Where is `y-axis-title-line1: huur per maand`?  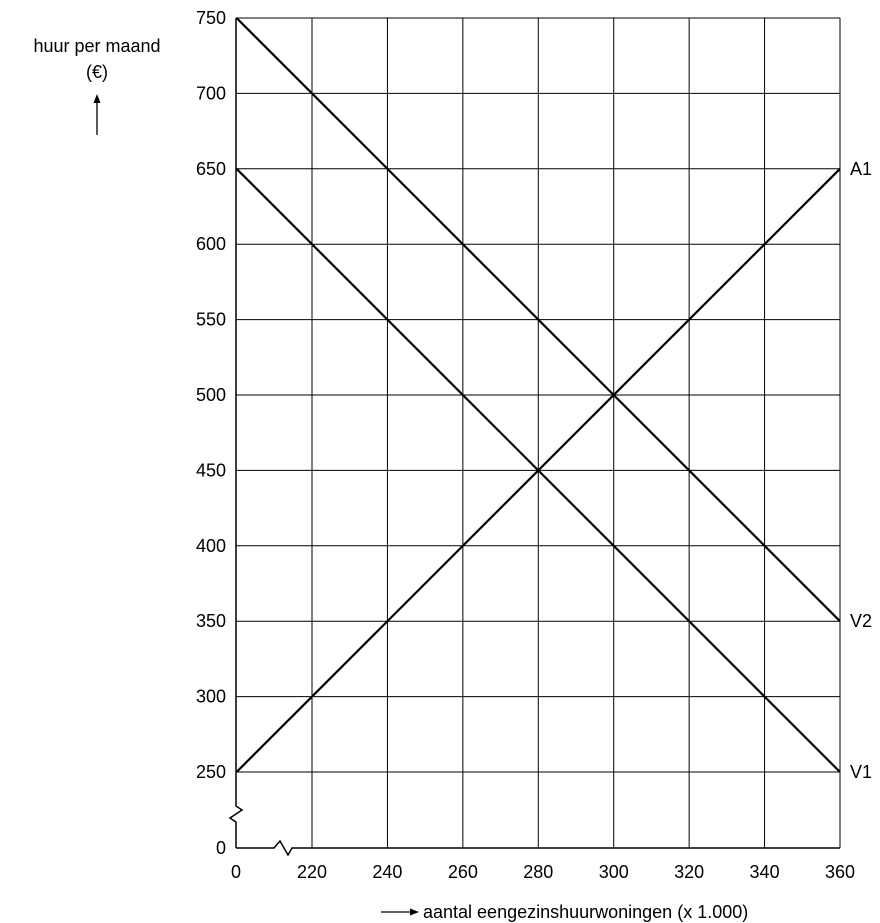
y-axis-title-line1: huur per maand is located at coordinates (96, 46).